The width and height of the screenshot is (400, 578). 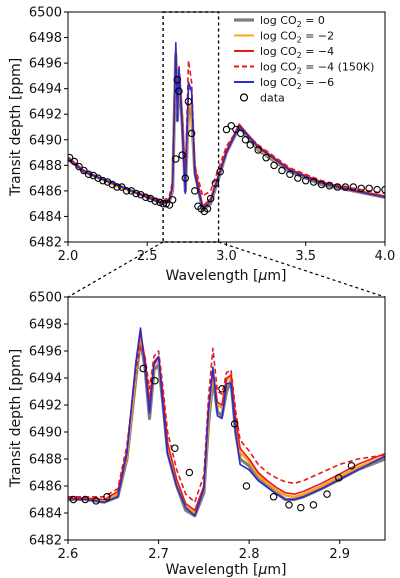 I want to click on top-x-tick-label: 2.0, so click(x=68, y=256).